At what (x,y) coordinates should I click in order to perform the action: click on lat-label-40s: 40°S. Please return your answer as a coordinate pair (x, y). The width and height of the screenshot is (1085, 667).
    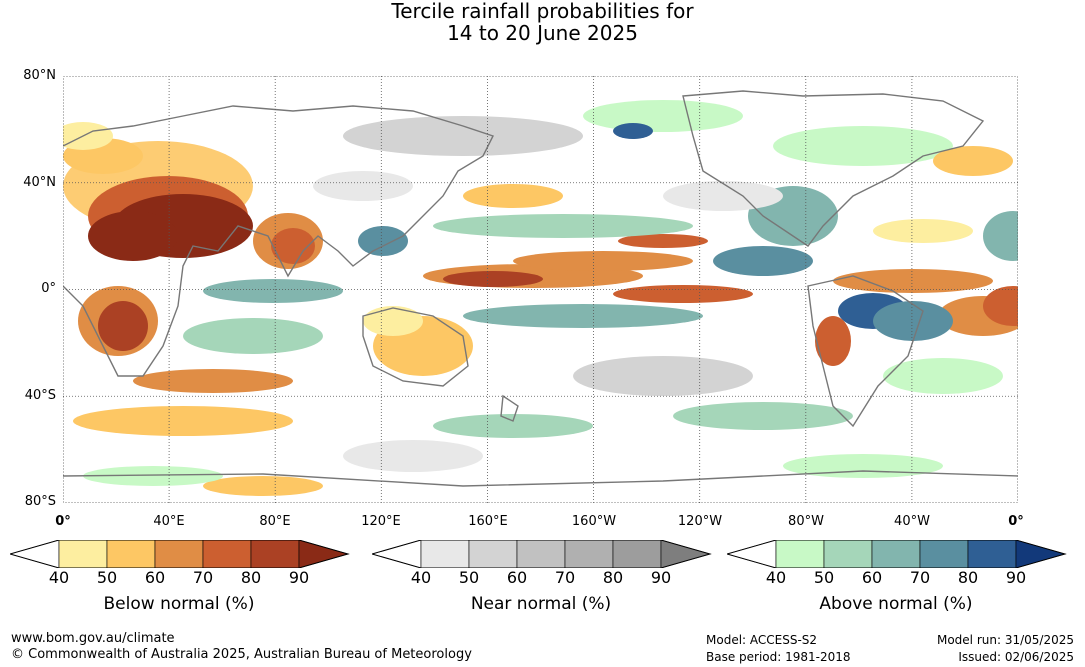
    Looking at the image, I should click on (40, 395).